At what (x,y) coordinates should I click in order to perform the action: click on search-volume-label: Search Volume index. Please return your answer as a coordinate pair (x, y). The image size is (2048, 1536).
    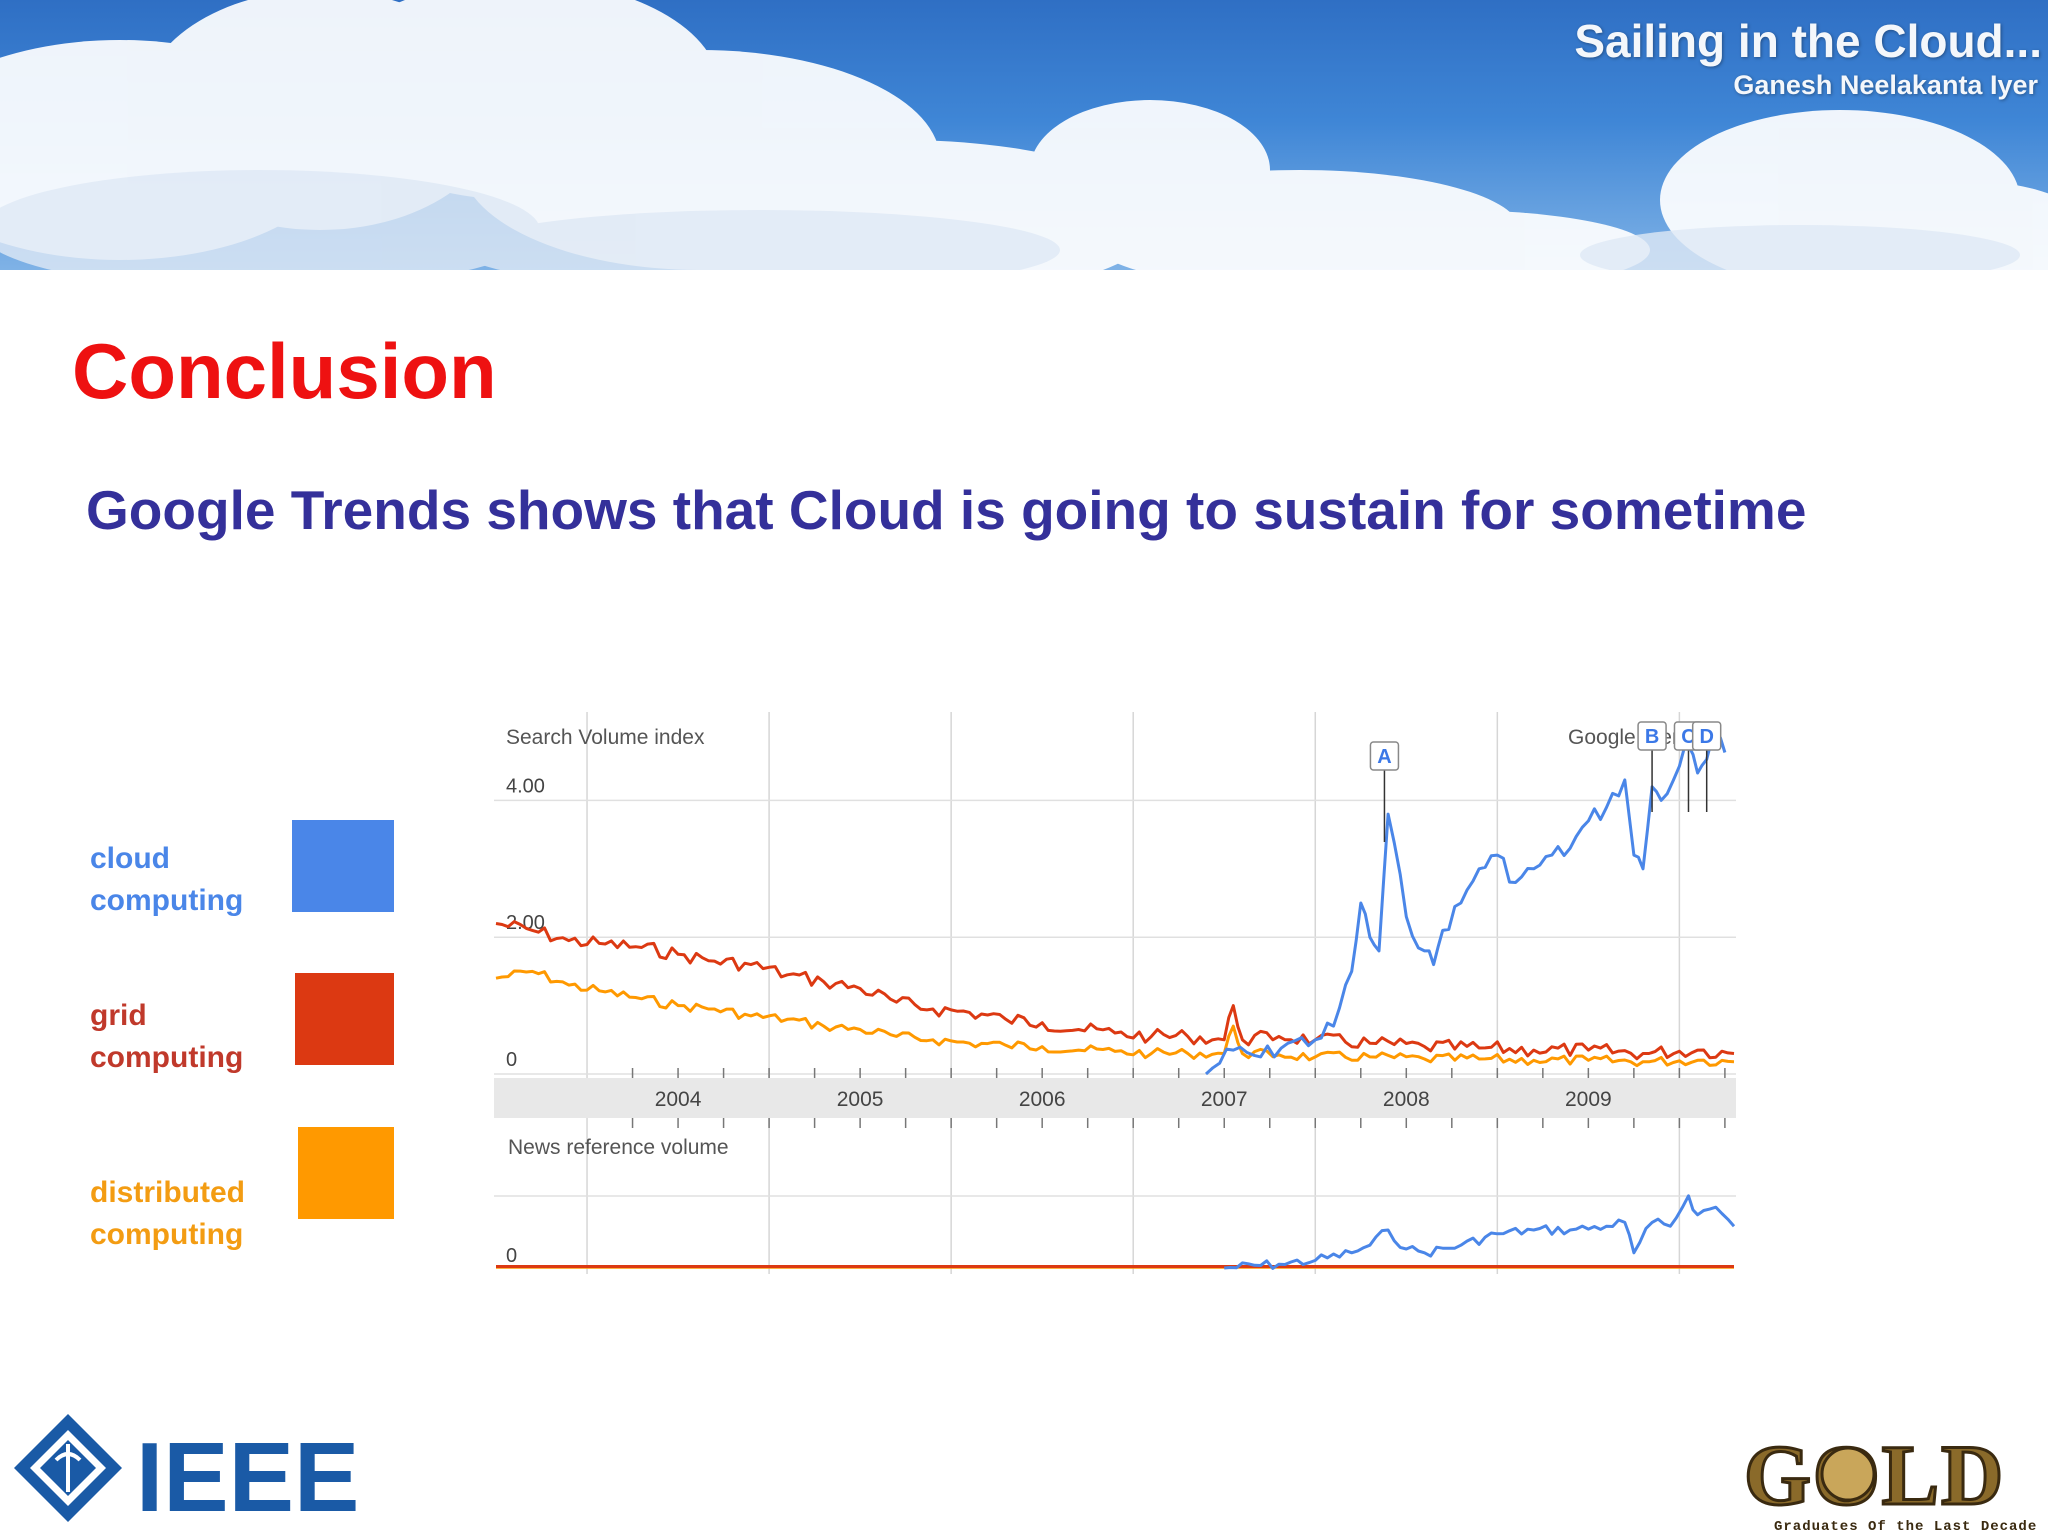
    Looking at the image, I should click on (605, 737).